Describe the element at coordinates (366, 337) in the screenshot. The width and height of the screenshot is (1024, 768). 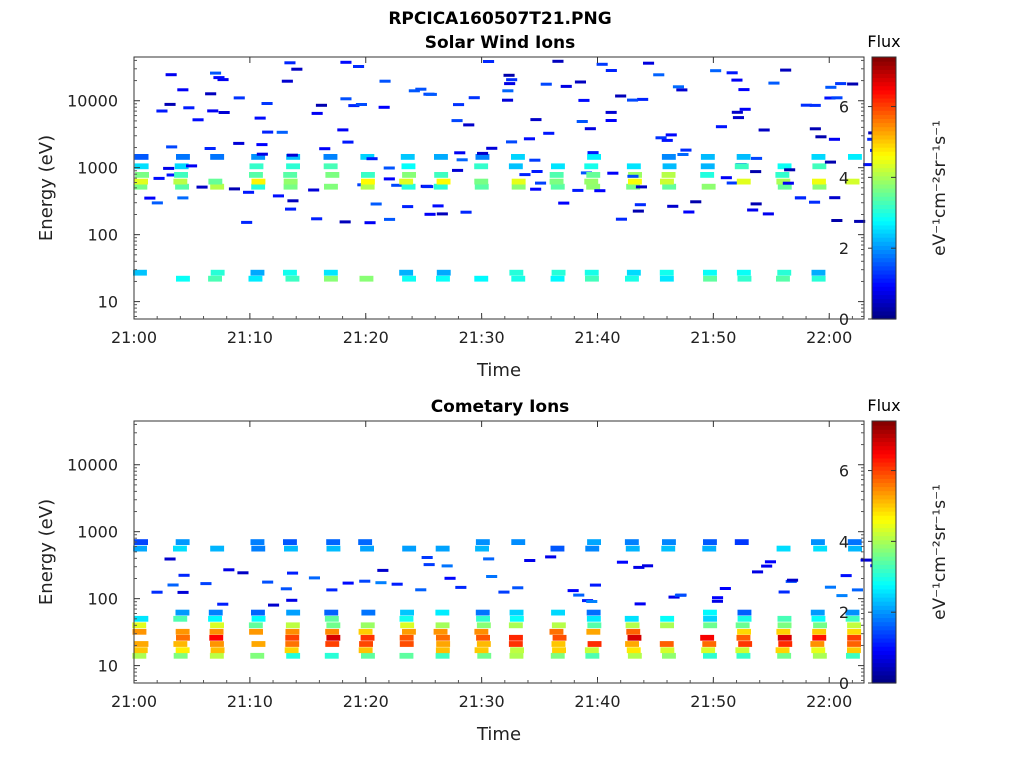
I see `x-tick-label: 21:20` at that location.